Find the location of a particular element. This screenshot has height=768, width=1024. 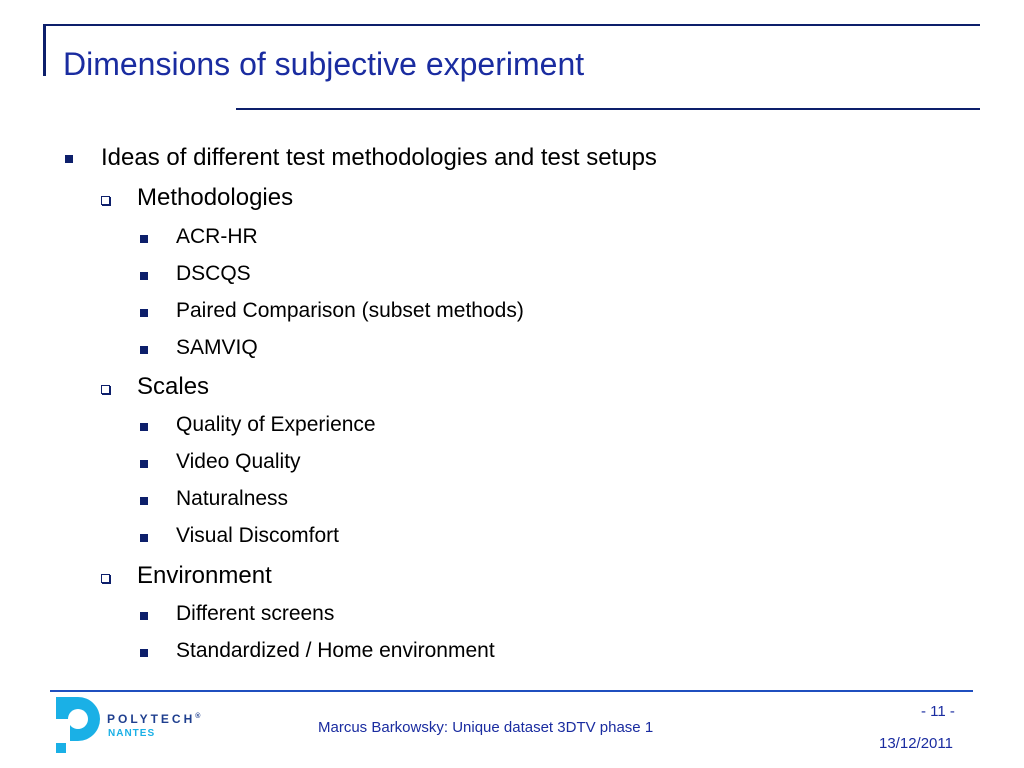

logo-name: POLYTECH is located at coordinates (151, 719).